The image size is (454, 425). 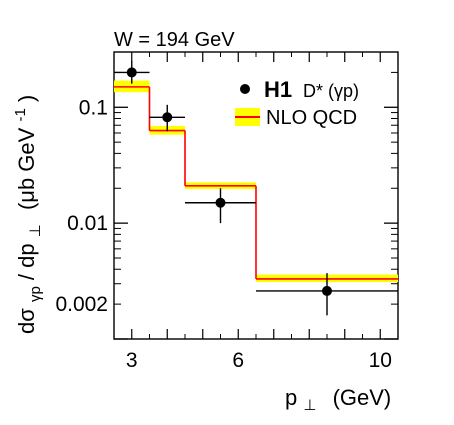 What do you see at coordinates (278, 89) in the screenshot?
I see `legend-data-label-bold: H1` at bounding box center [278, 89].